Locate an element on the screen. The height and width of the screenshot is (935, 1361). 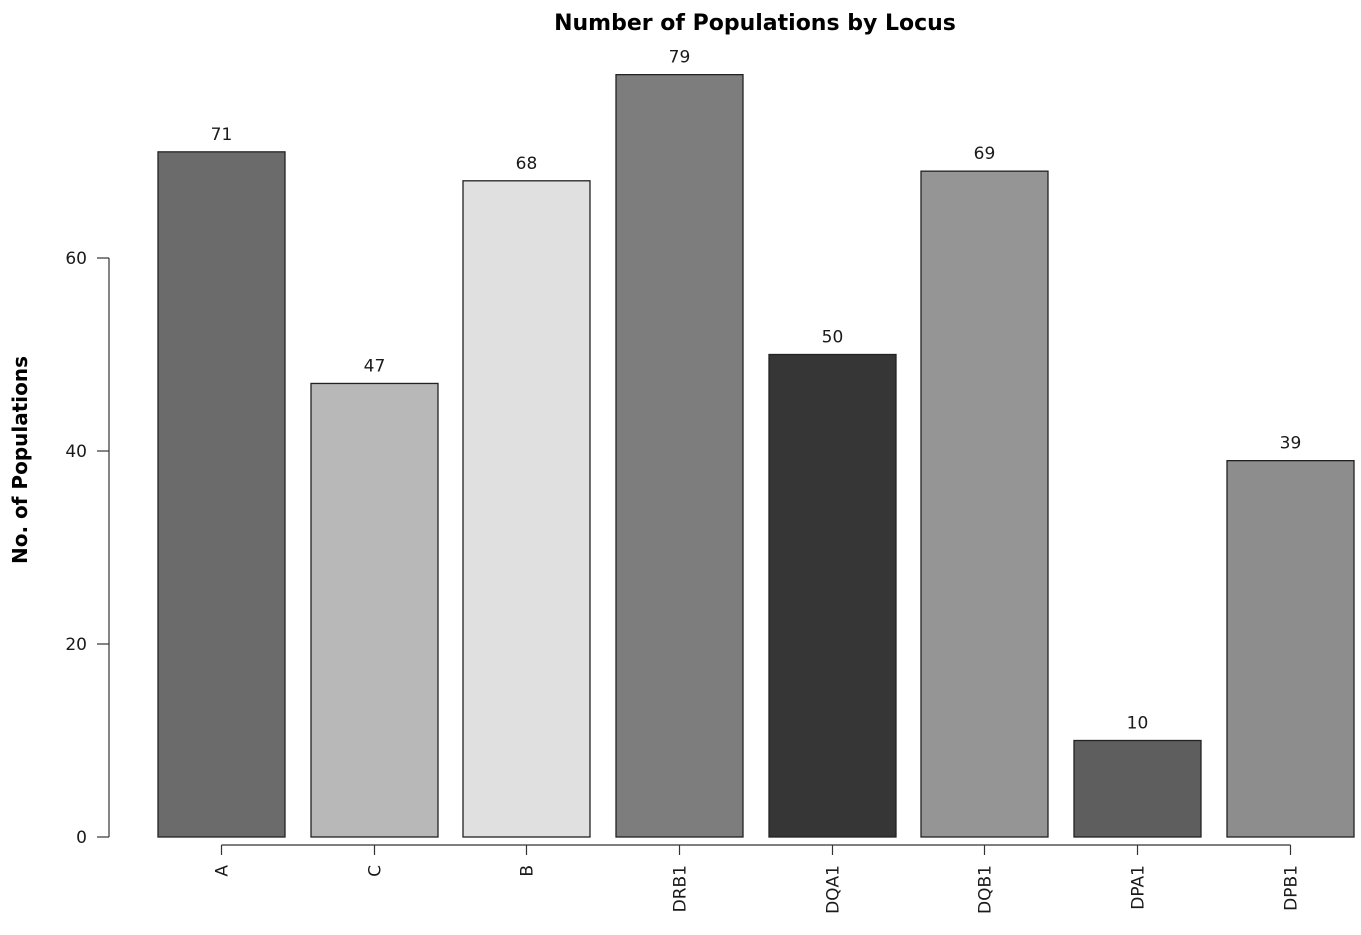
x-tick-label-dqa1: DQA1 is located at coordinates (834, 889).